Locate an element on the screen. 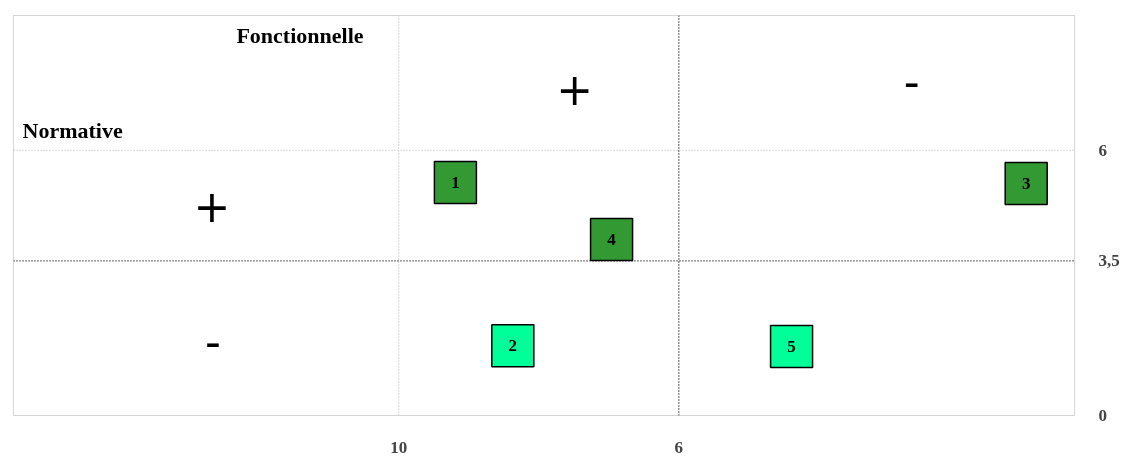  y-tick-label: 0 is located at coordinates (1102, 415).